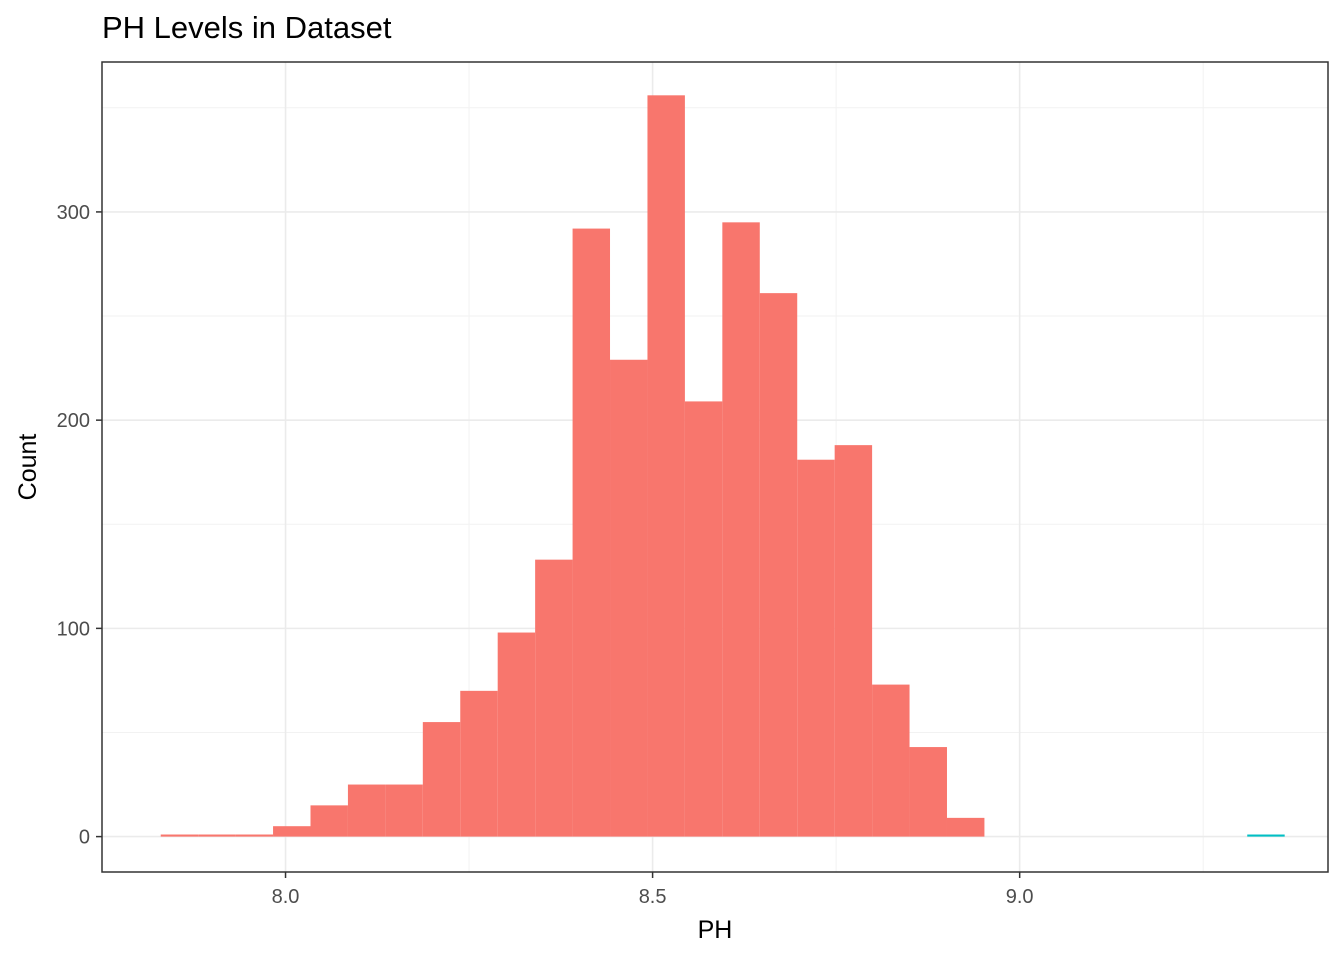 The image size is (1344, 960). What do you see at coordinates (286, 897) in the screenshot?
I see `x-tick-label: 8.0` at bounding box center [286, 897].